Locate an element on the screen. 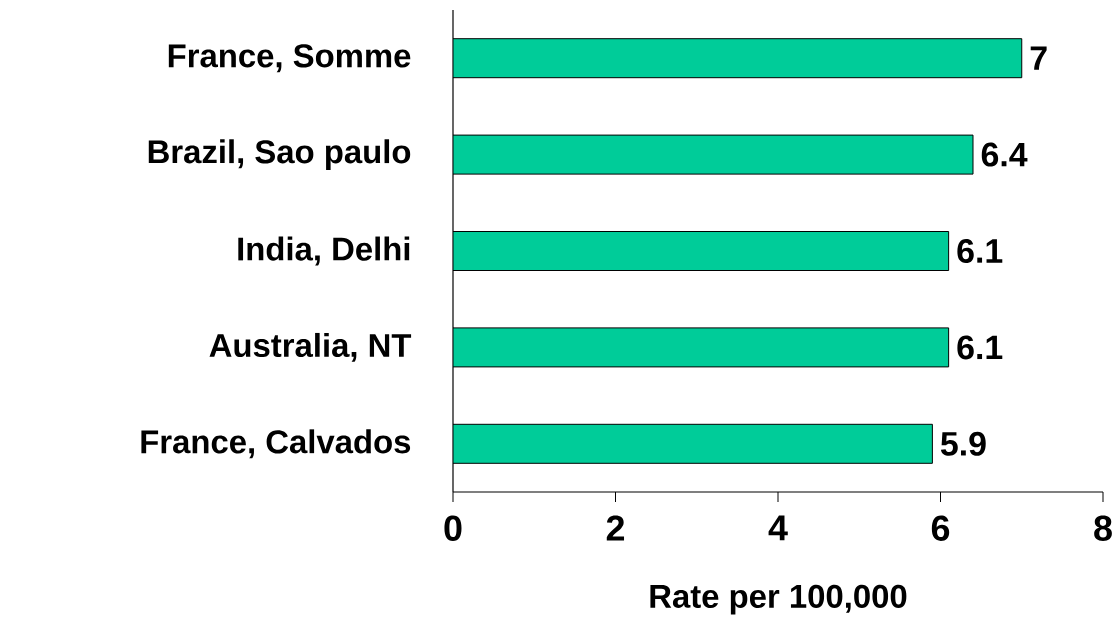 Image resolution: width=1116 pixels, height=619 pixels. y-tick-label: France, Somme is located at coordinates (289, 58).